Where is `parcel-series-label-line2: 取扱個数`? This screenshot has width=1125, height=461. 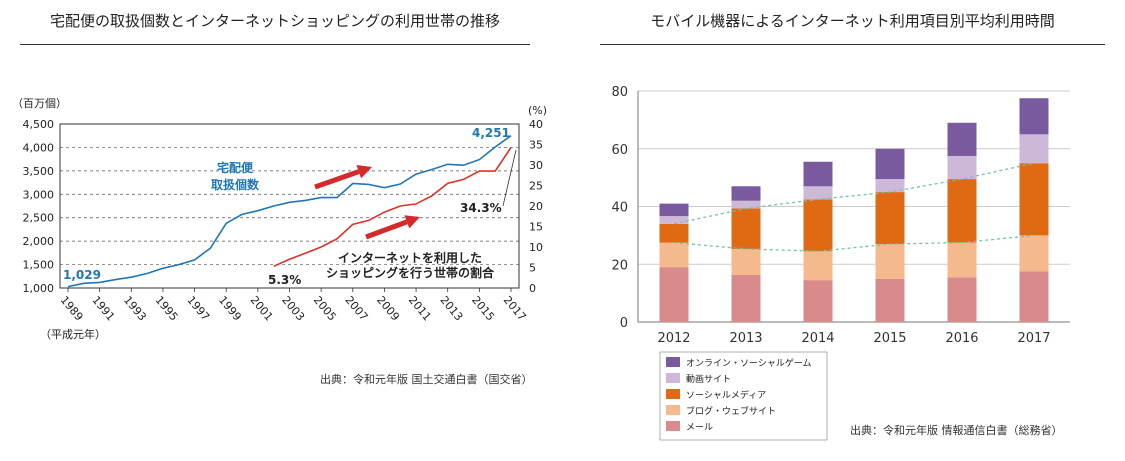 parcel-series-label-line2: 取扱個数 is located at coordinates (235, 184).